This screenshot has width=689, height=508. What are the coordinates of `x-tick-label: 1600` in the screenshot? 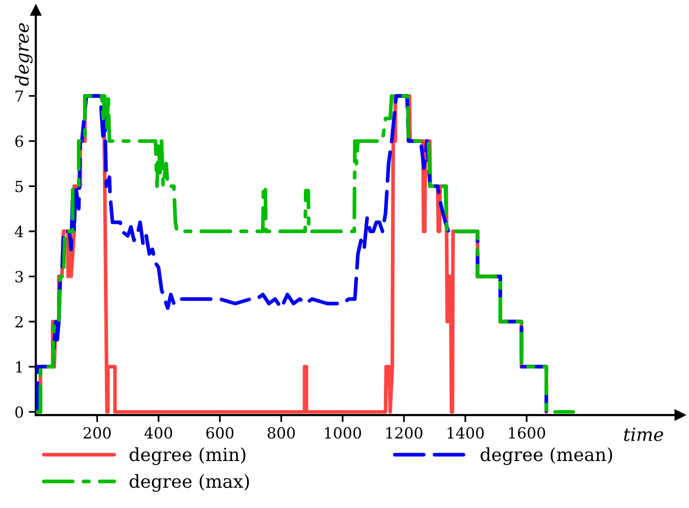 It's located at (527, 433).